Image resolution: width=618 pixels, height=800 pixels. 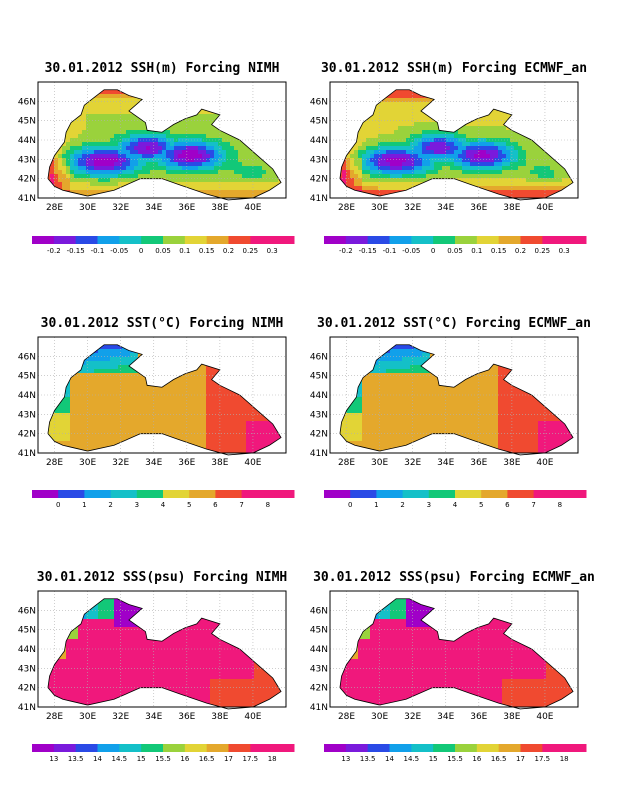 What do you see at coordinates (553, 240) in the screenshot?
I see `colorbar-swatch` at bounding box center [553, 240].